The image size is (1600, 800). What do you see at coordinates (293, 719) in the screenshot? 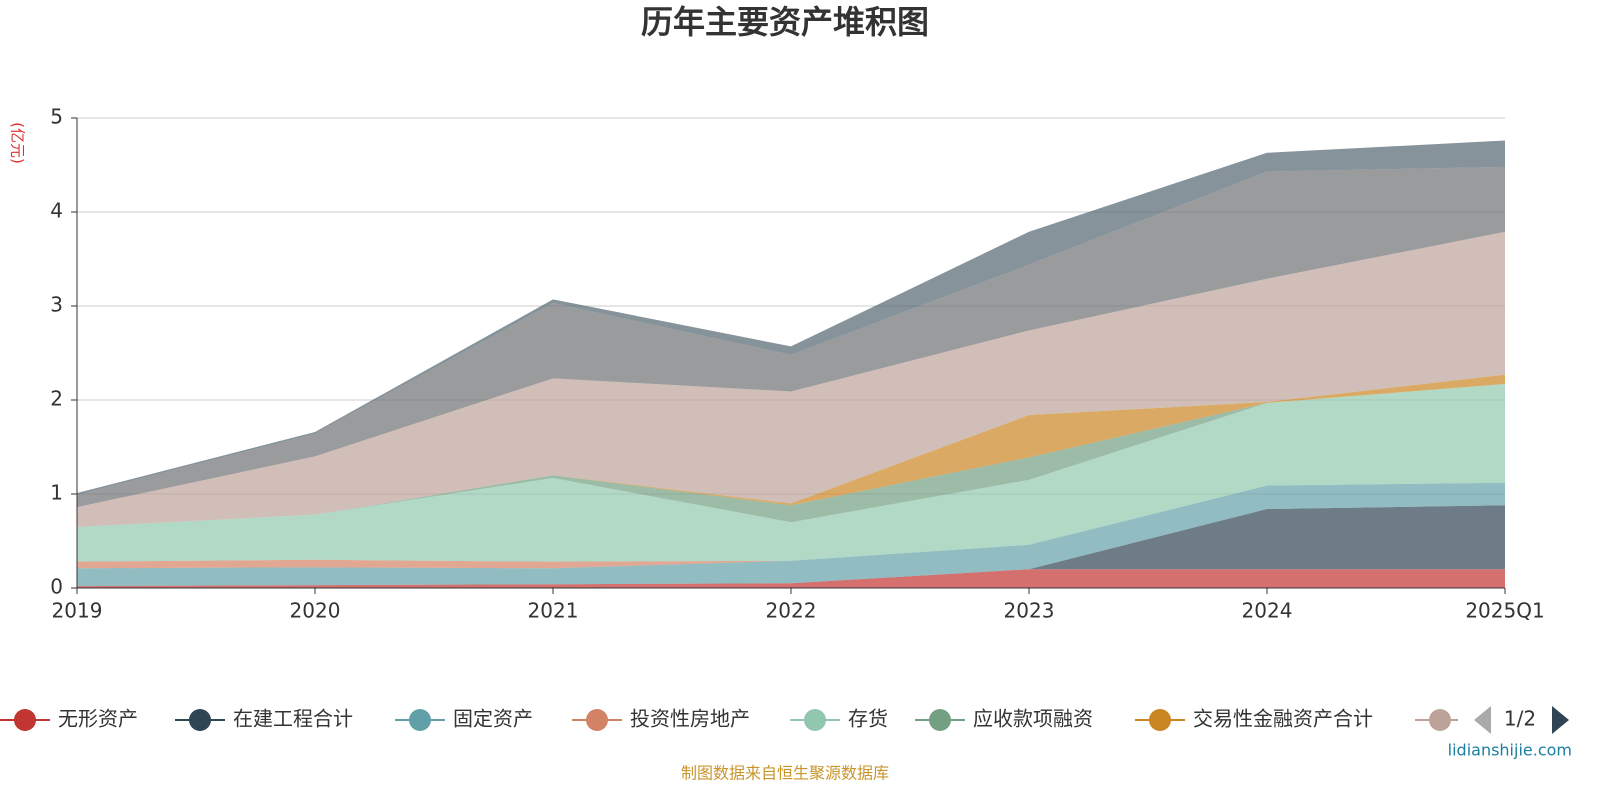
I see `legend-label: 在建工程合计` at bounding box center [293, 719].